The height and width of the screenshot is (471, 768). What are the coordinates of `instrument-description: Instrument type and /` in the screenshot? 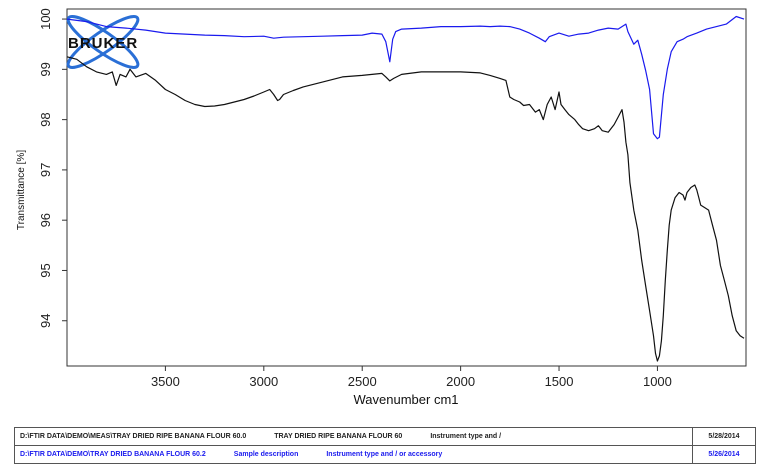 It's located at (466, 436).